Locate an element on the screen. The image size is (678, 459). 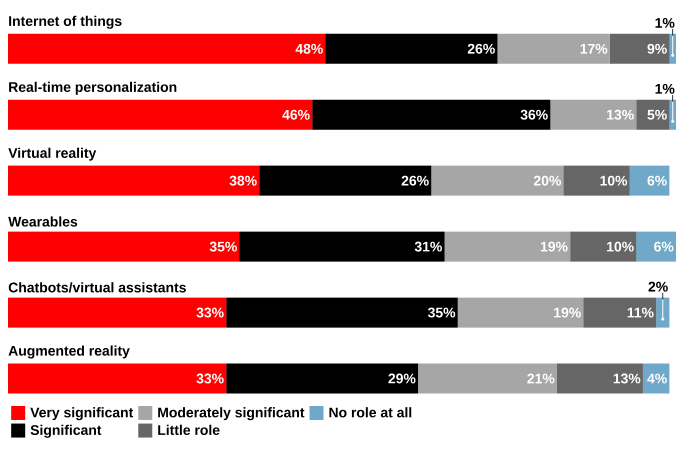
data-label: 48% is located at coordinates (309, 49).